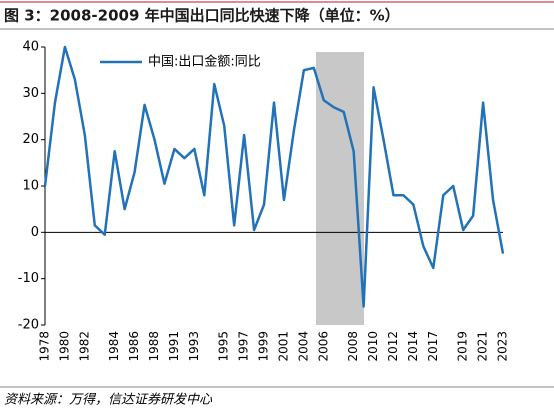  I want to click on y-tick-label: 30, so click(30, 93).